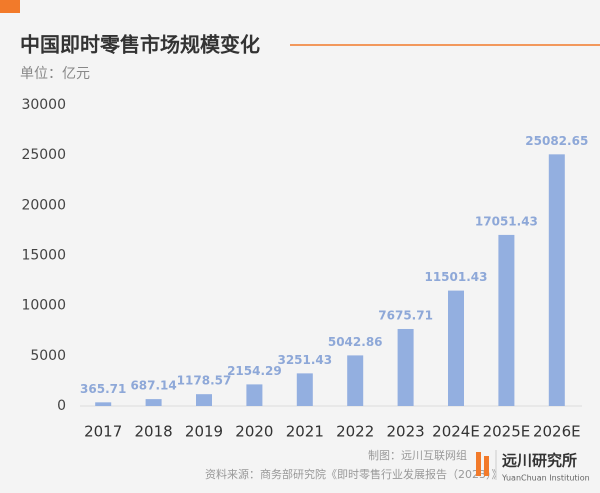 The width and height of the screenshot is (600, 493). I want to click on x-tick-label: 2020, so click(254, 432).